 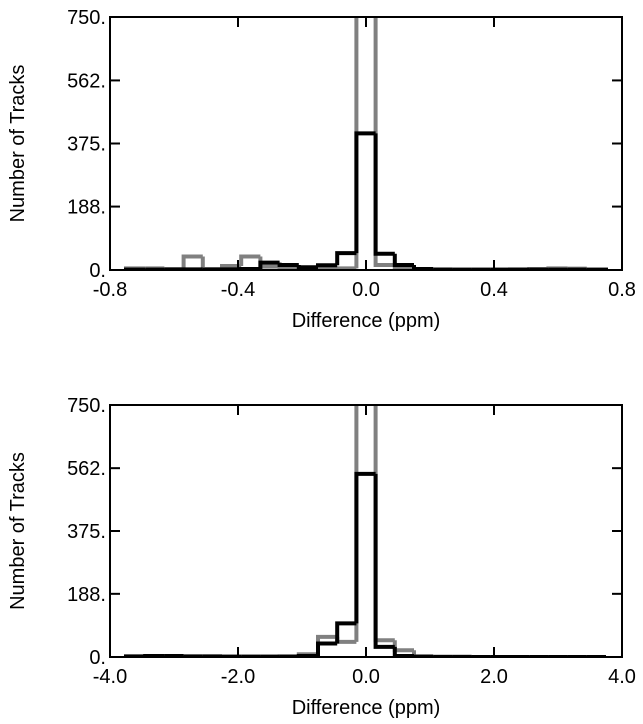 I want to click on x-tick-label: 0.4, so click(x=494, y=290).